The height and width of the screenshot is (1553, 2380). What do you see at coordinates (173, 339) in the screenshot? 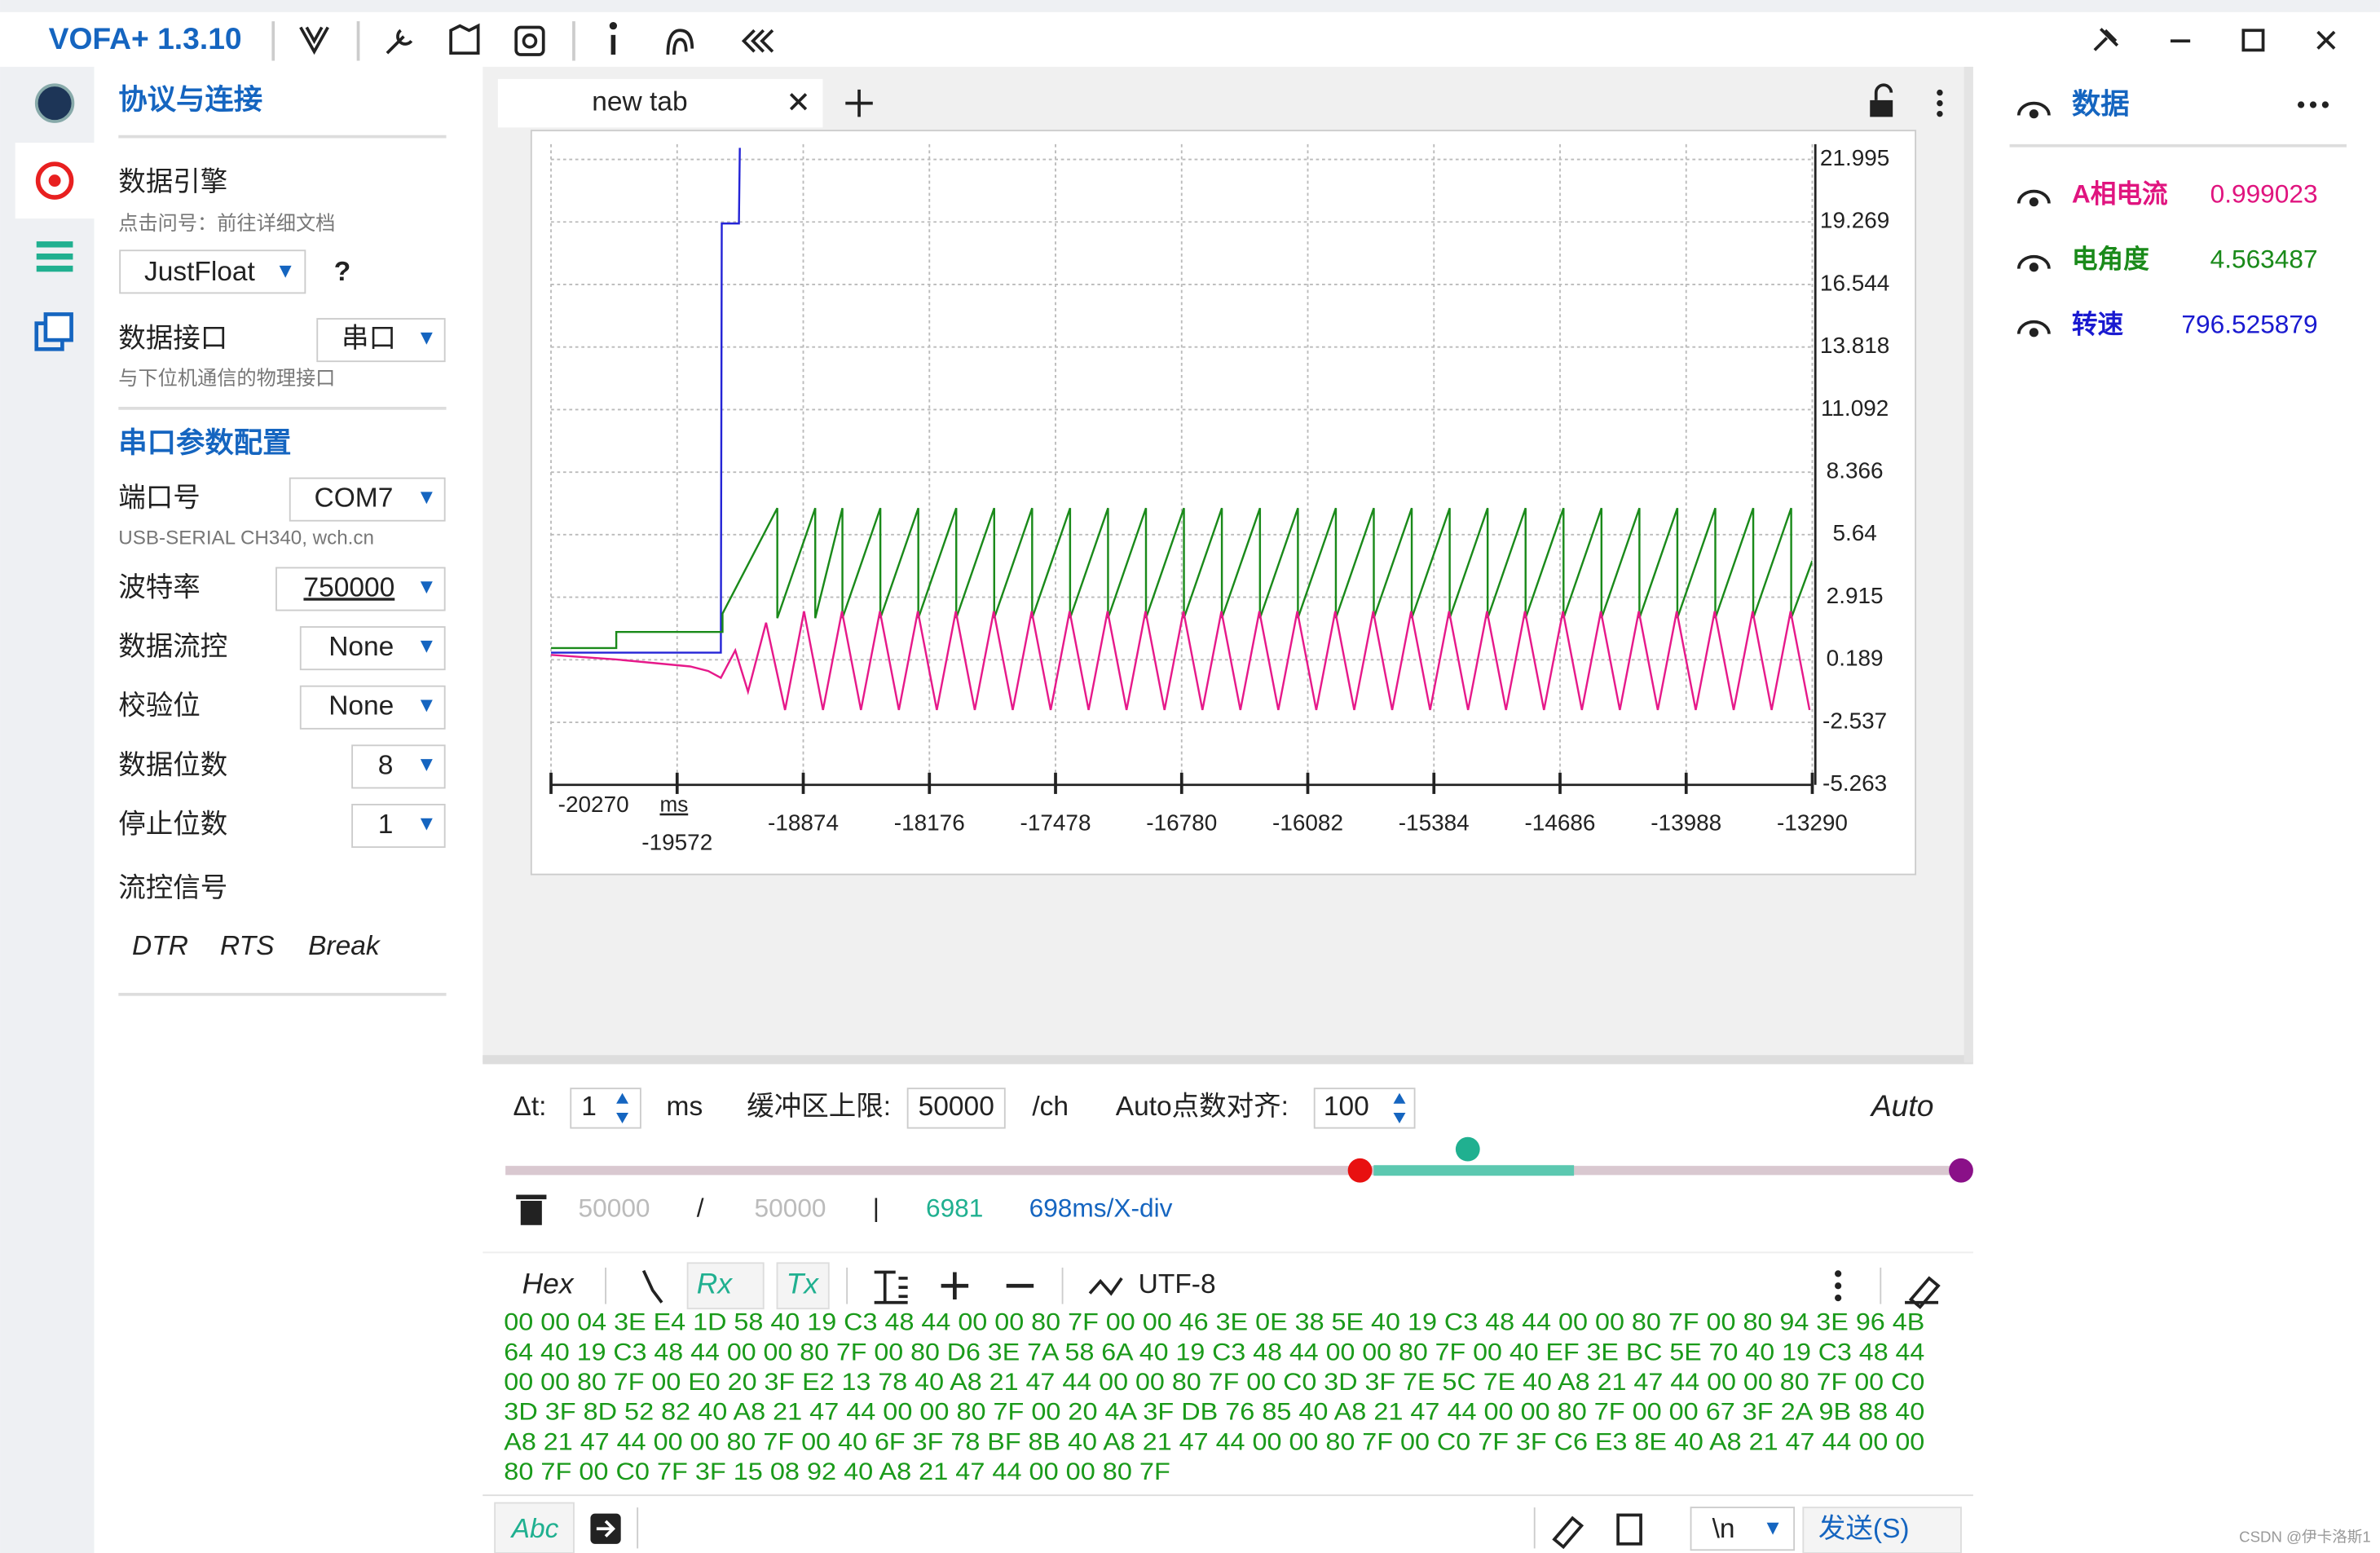
I see `interface-label: 数据接口` at bounding box center [173, 339].